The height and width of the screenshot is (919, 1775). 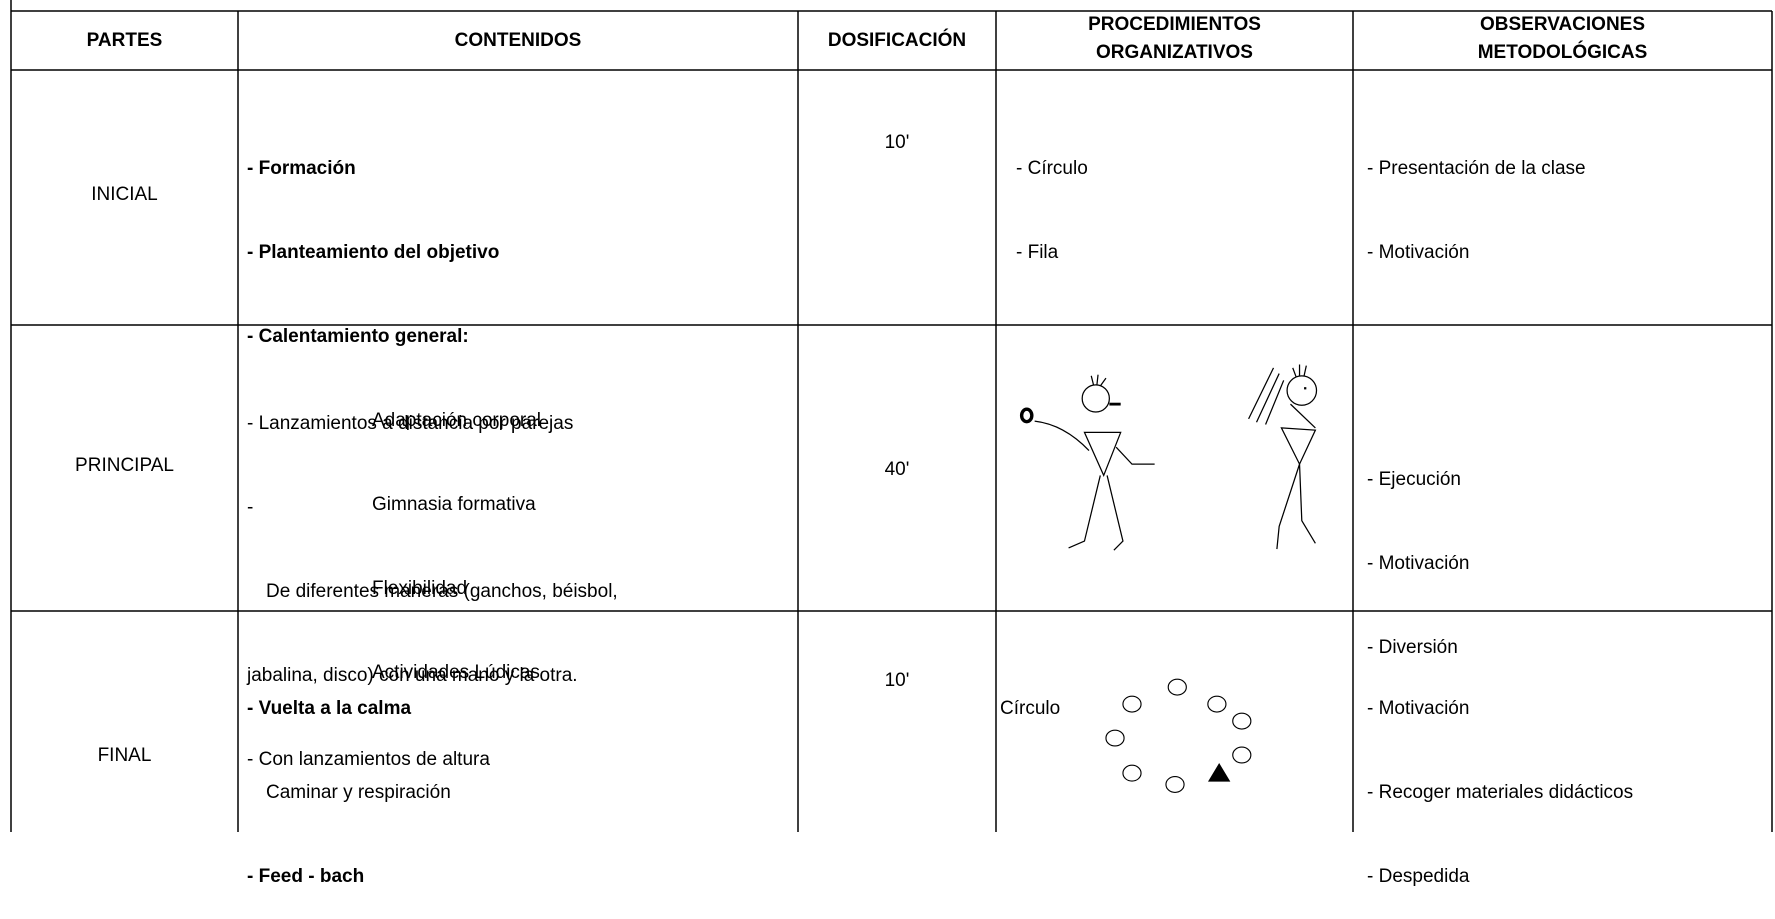 What do you see at coordinates (306, 876) in the screenshot?
I see `content-line: - Feed - bach` at bounding box center [306, 876].